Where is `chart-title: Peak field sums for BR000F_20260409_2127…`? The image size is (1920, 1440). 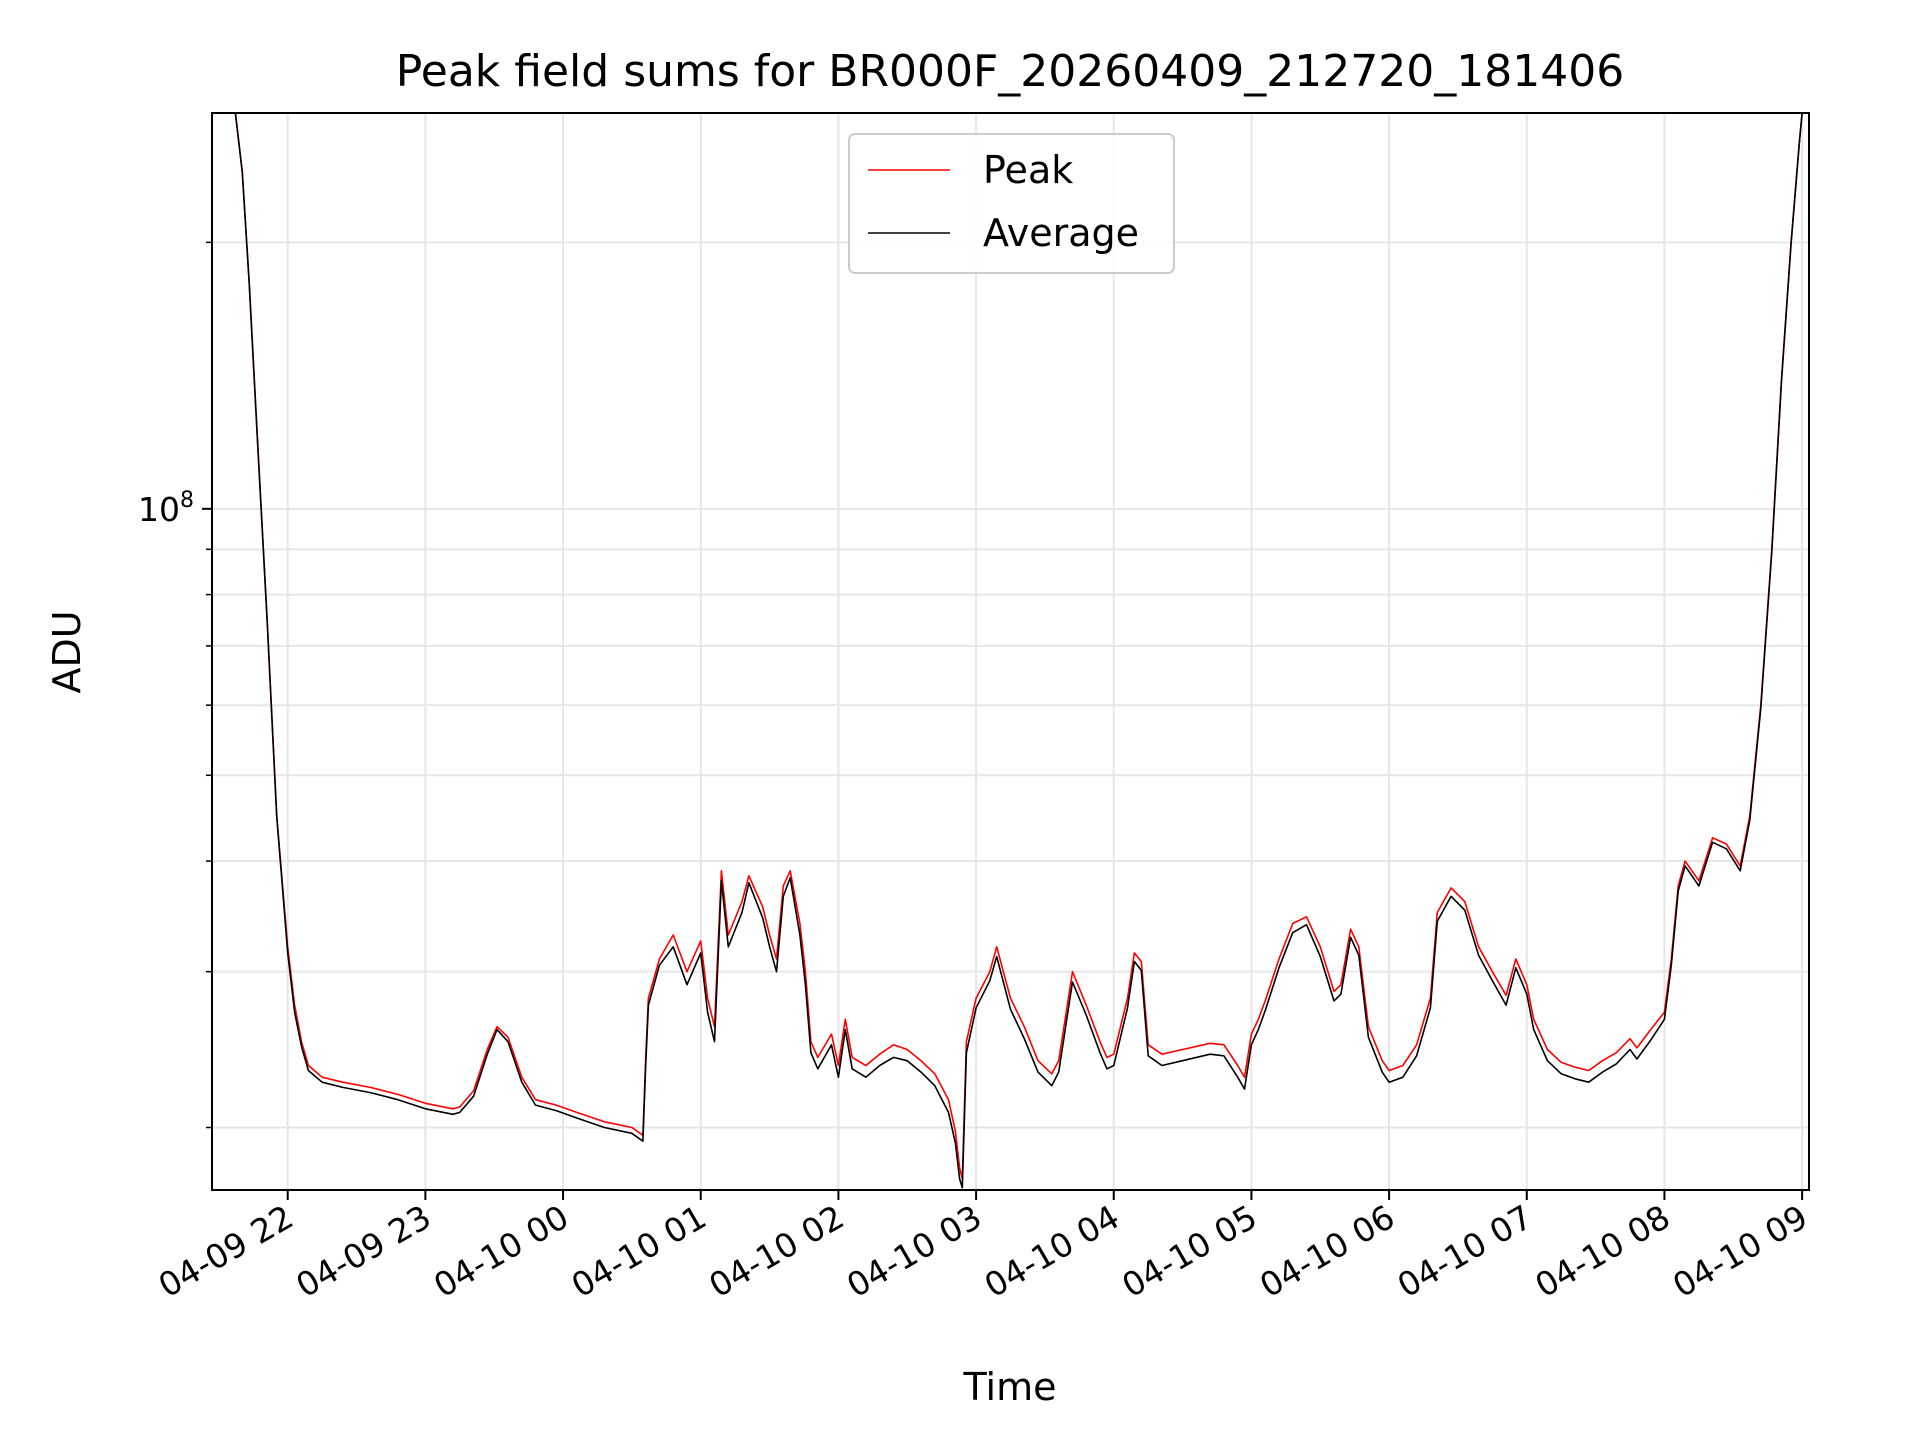 chart-title: Peak field sums for BR000F_20260409_2127… is located at coordinates (1010, 71).